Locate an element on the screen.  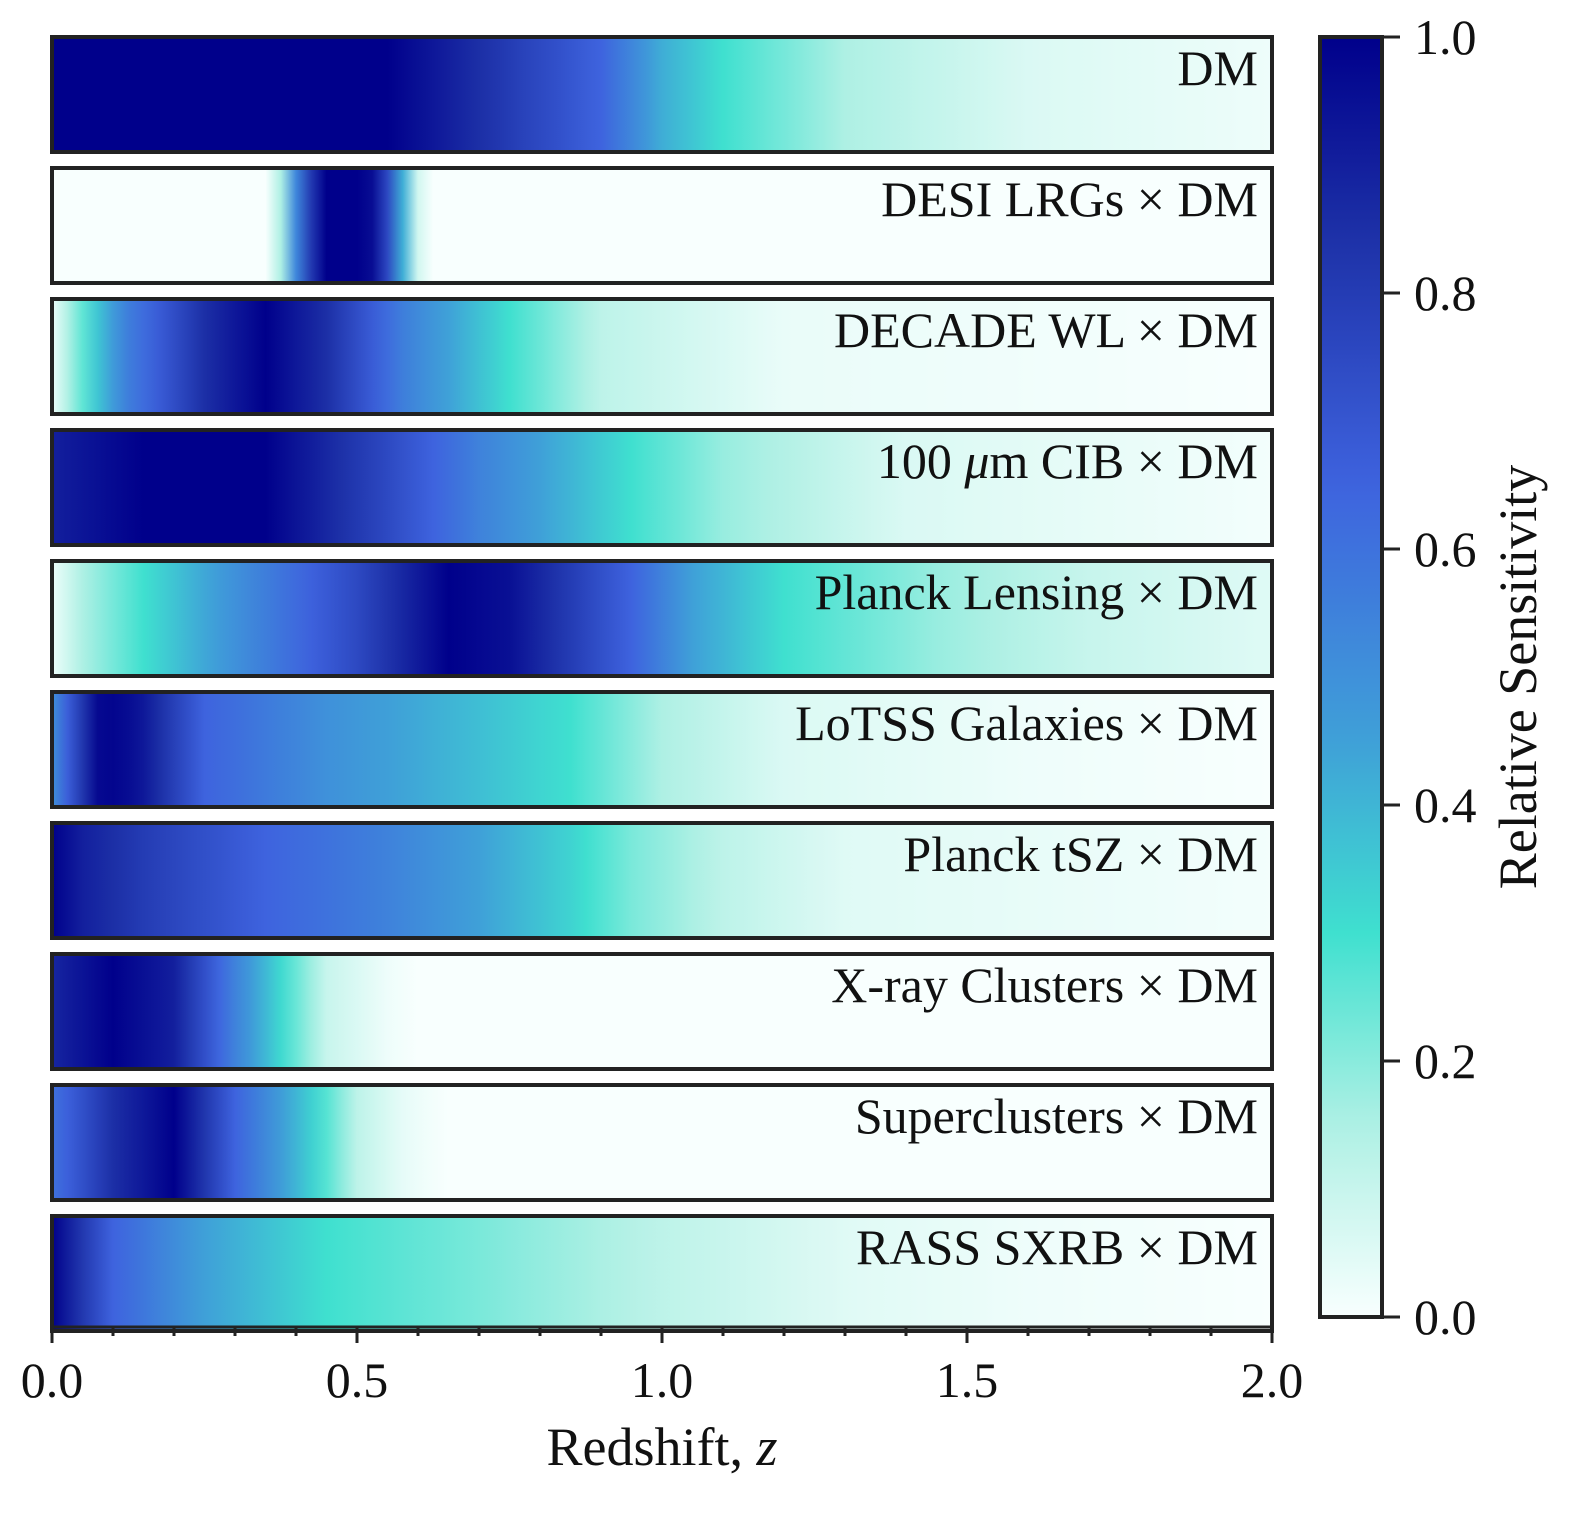
heatmap-row: Superclusters × DM is located at coordinates (662, 1142).